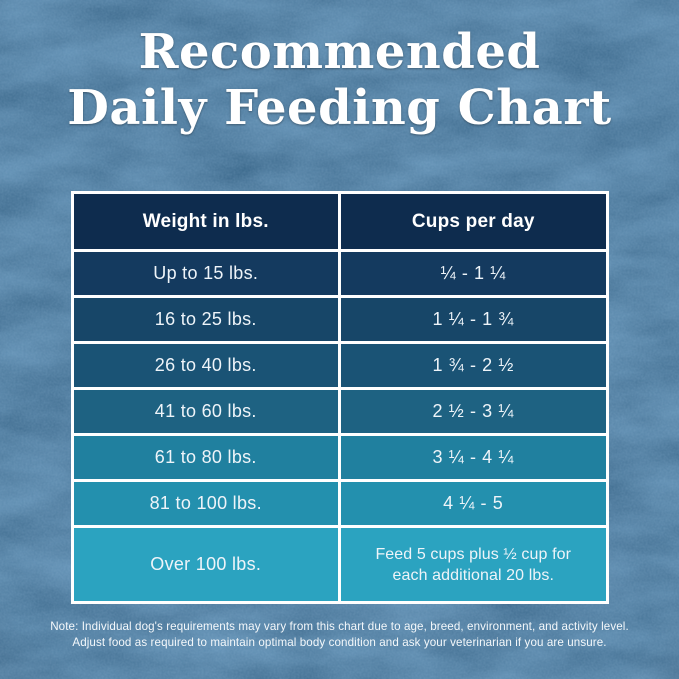  I want to click on table-row: 81 to 100 lbs. 4 ¼ - 5, so click(339, 504).